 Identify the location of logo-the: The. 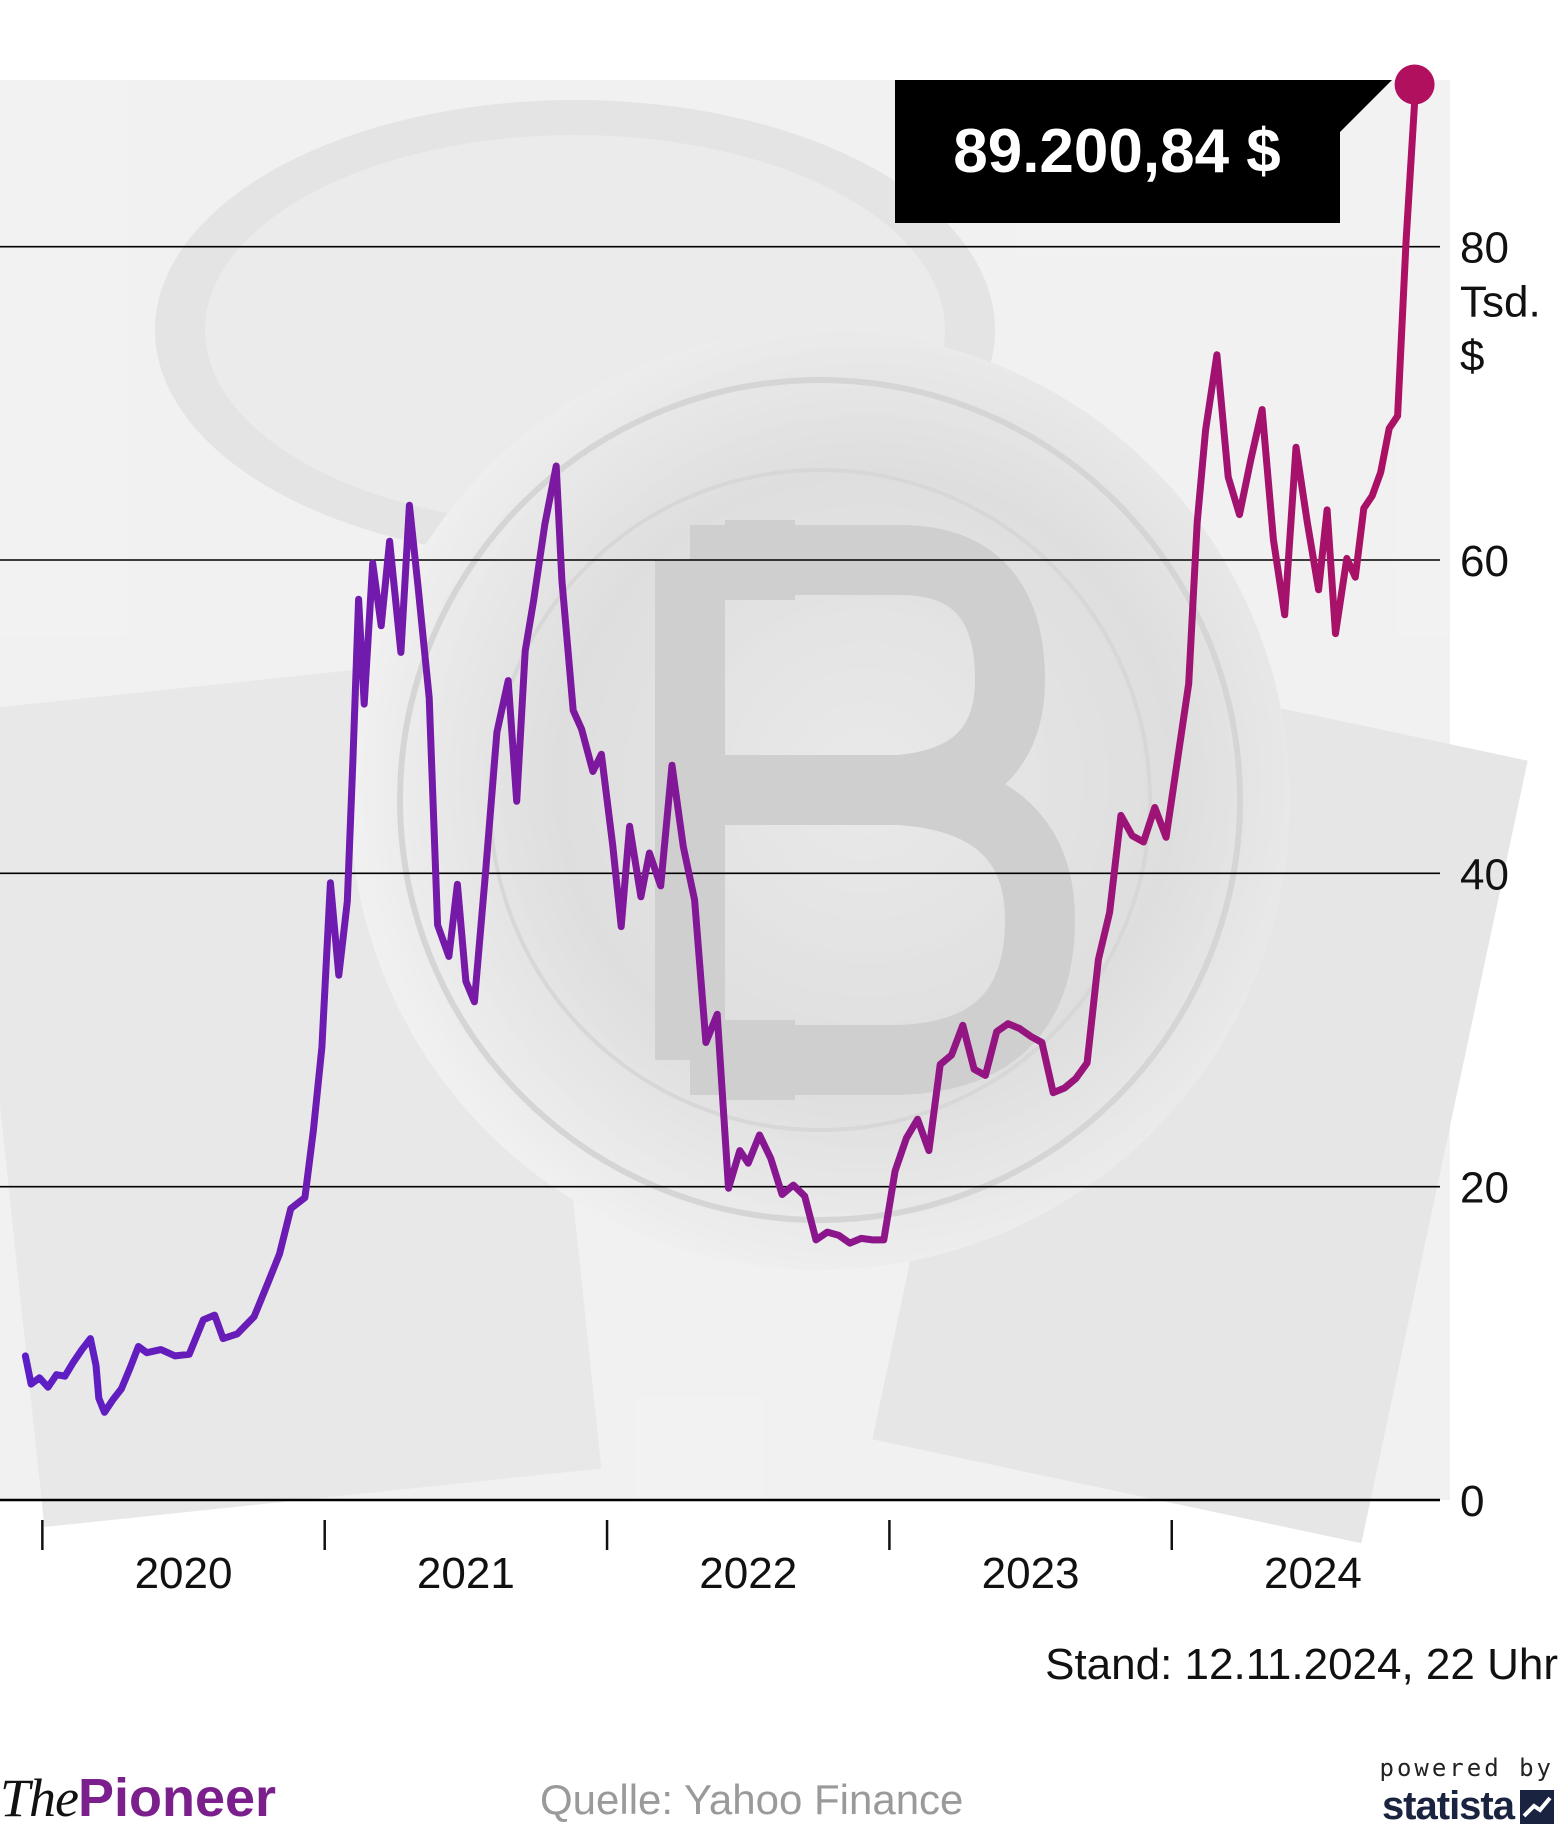
(39, 1798).